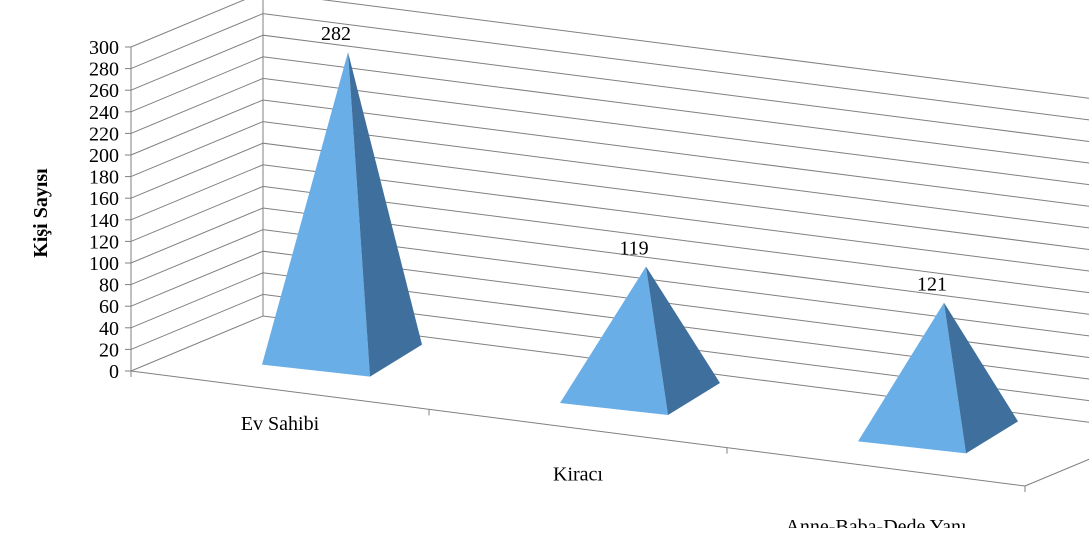  I want to click on y-tick-label: 160, so click(104, 199).